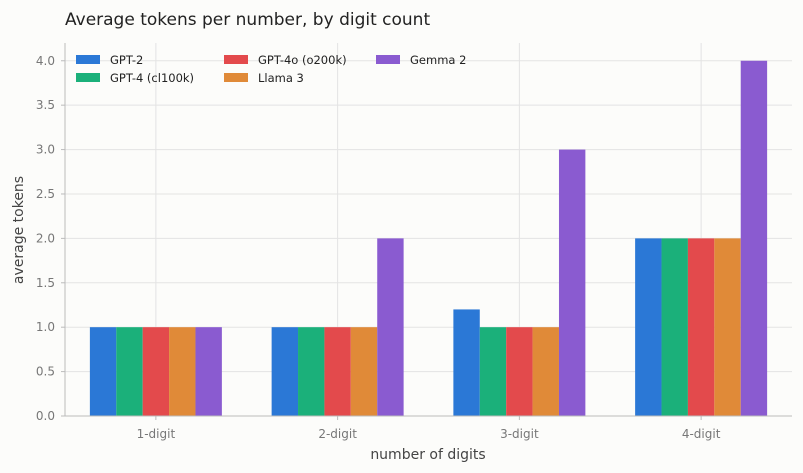  I want to click on y-tick-label: 3.5, so click(45, 105).